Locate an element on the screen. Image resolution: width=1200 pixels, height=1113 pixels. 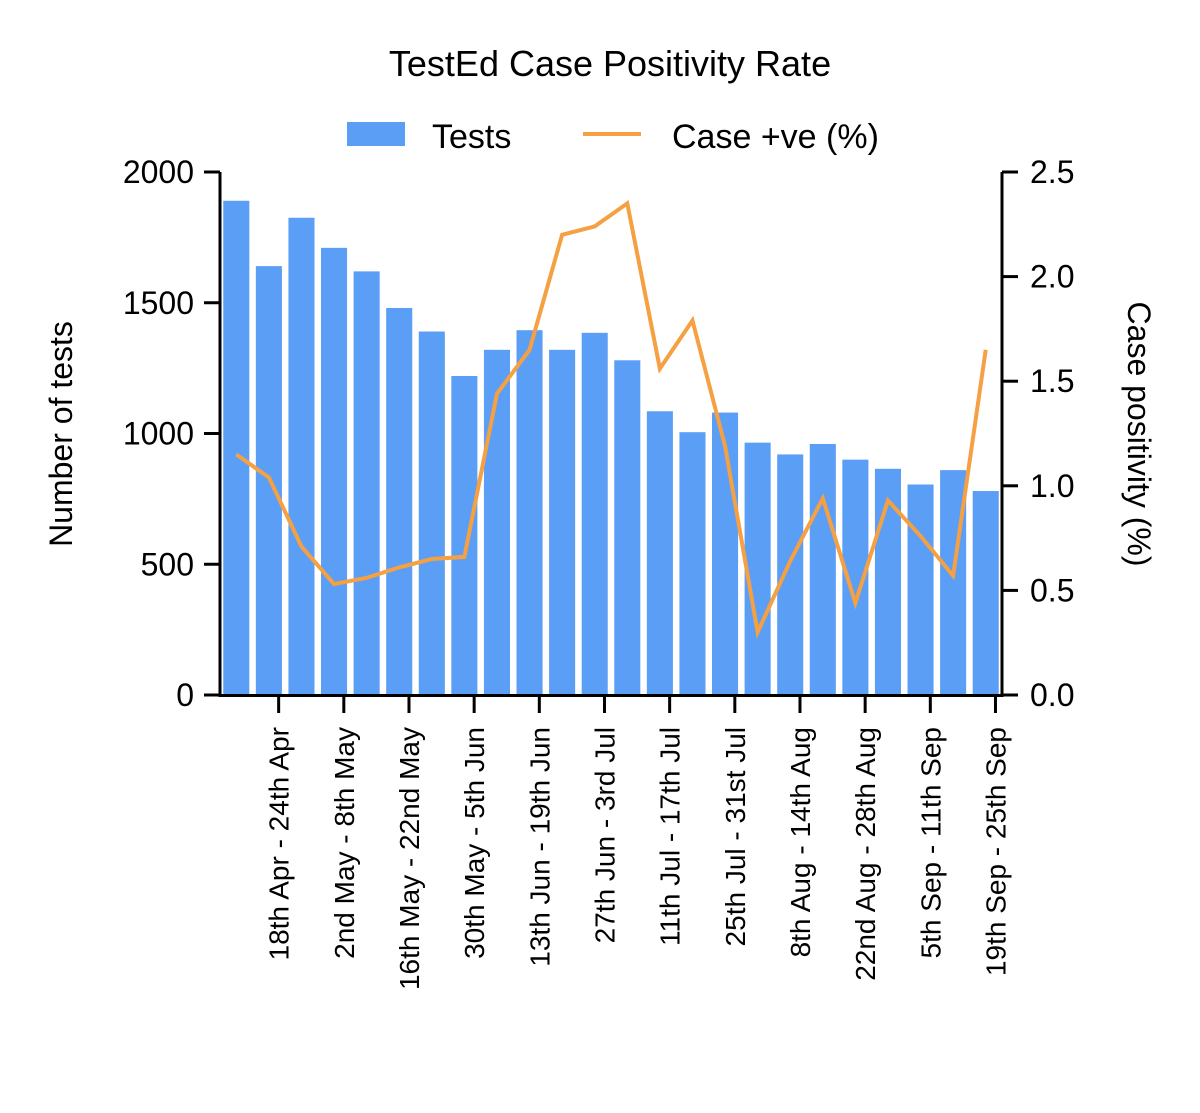
y-left-tick-label-4: 2000 is located at coordinates (158, 172).